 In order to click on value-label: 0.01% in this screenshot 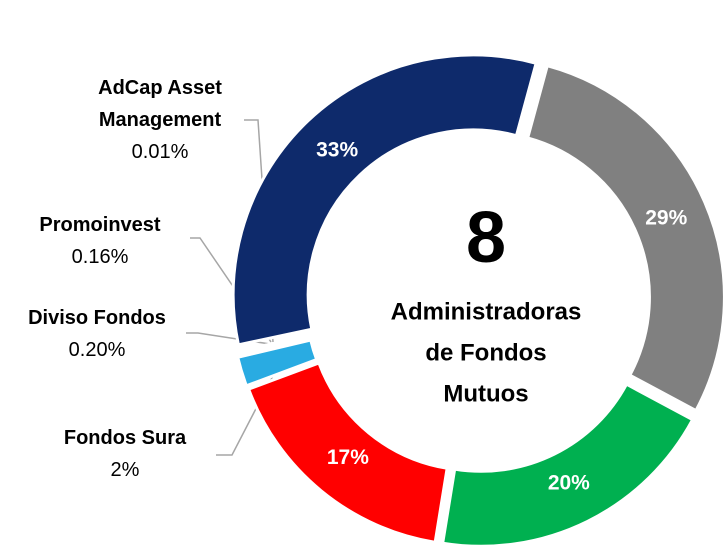, I will do `click(160, 152)`.